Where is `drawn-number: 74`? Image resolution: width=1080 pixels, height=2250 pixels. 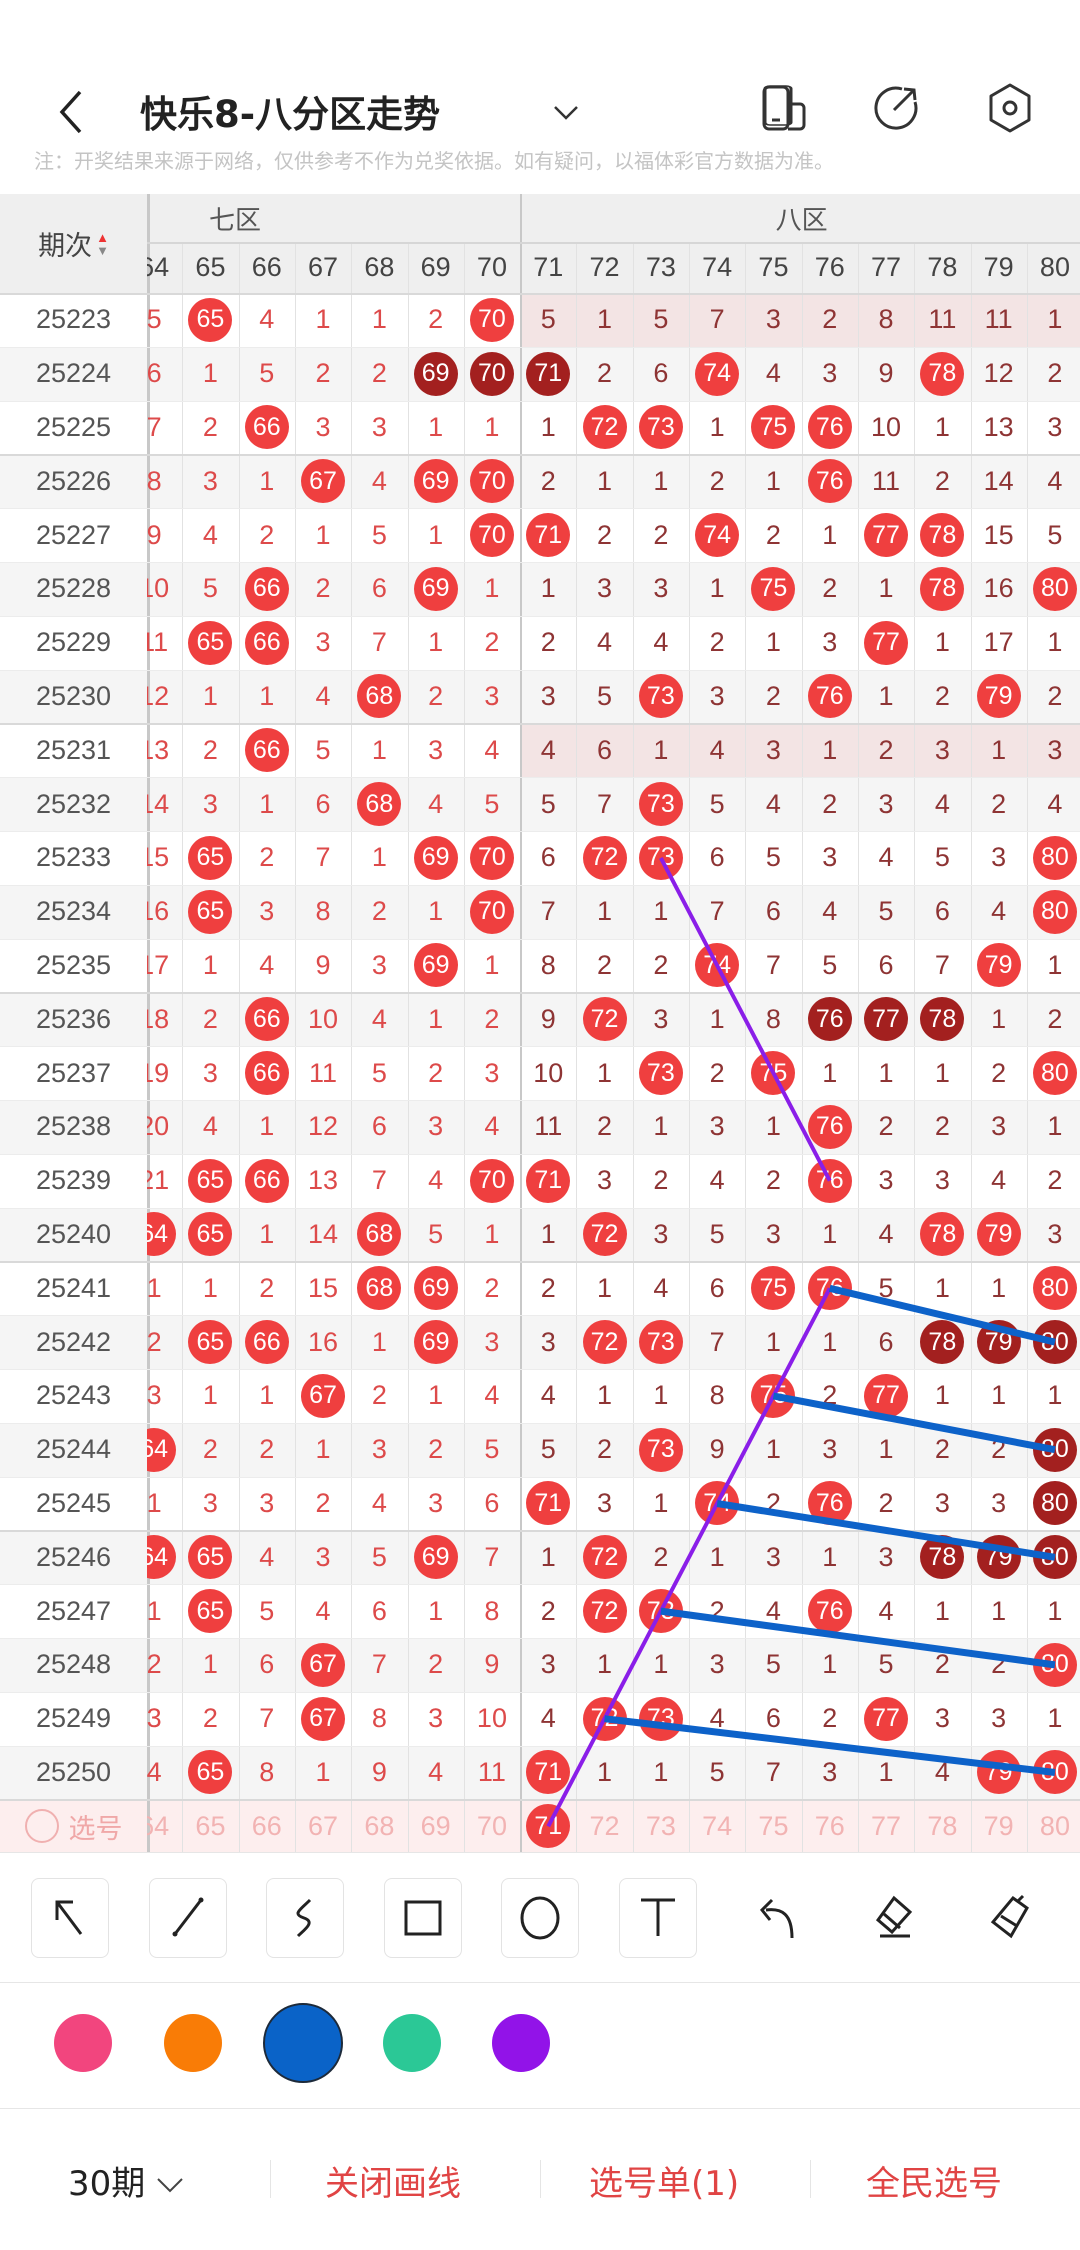
drawn-number: 74 is located at coordinates (717, 535).